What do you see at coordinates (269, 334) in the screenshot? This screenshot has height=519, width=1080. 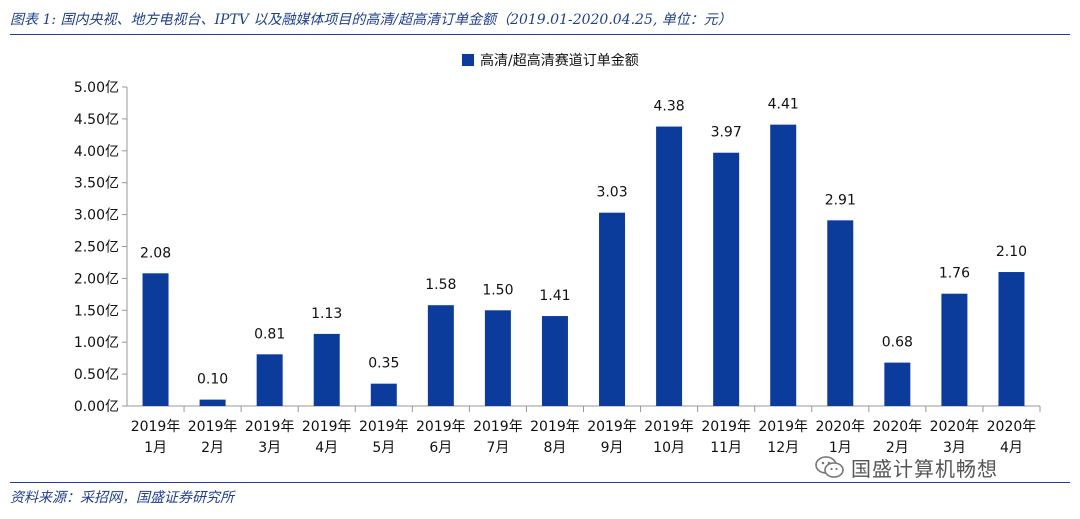 I see `data-label: 0.81` at bounding box center [269, 334].